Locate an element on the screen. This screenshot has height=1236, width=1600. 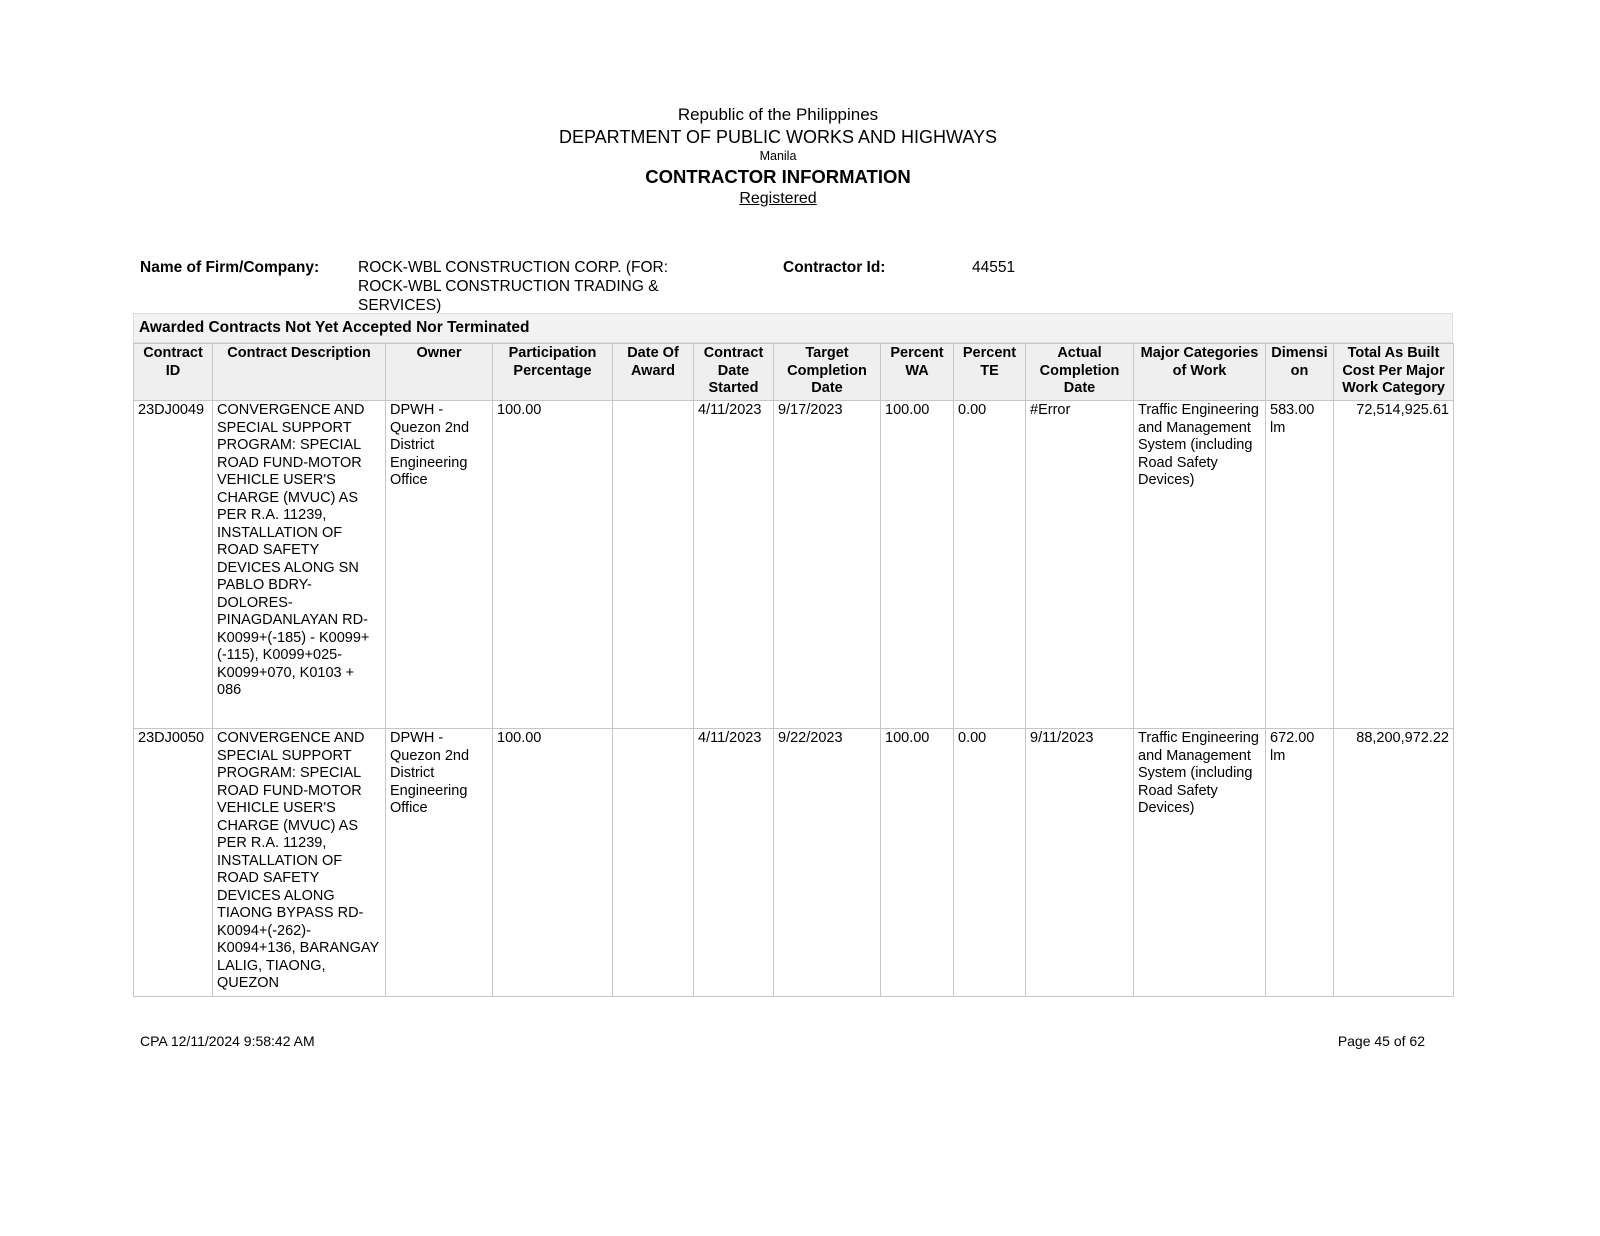
department-title: DEPARTMENT OF PUBLIC WORKS AND HIGHWAYS is located at coordinates (778, 137).